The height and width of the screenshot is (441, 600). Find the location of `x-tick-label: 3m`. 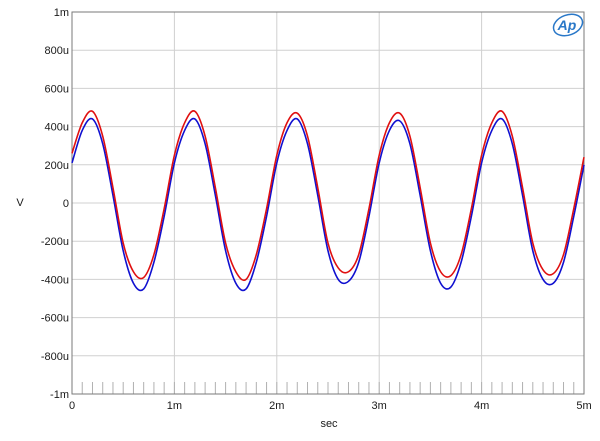

x-tick-label: 3m is located at coordinates (379, 406).